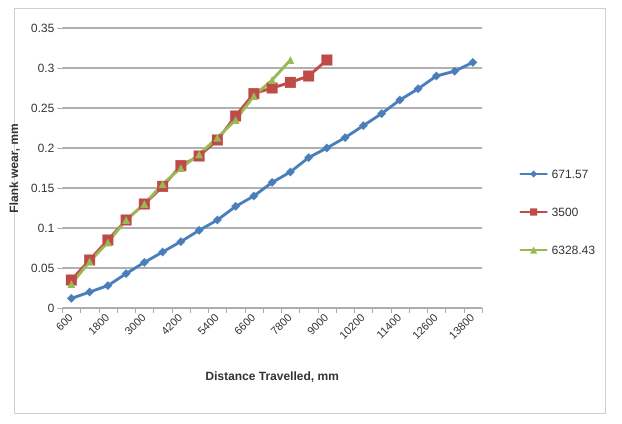  Describe the element at coordinates (46, 68) in the screenshot. I see `y-tick-label: 0.3` at that location.